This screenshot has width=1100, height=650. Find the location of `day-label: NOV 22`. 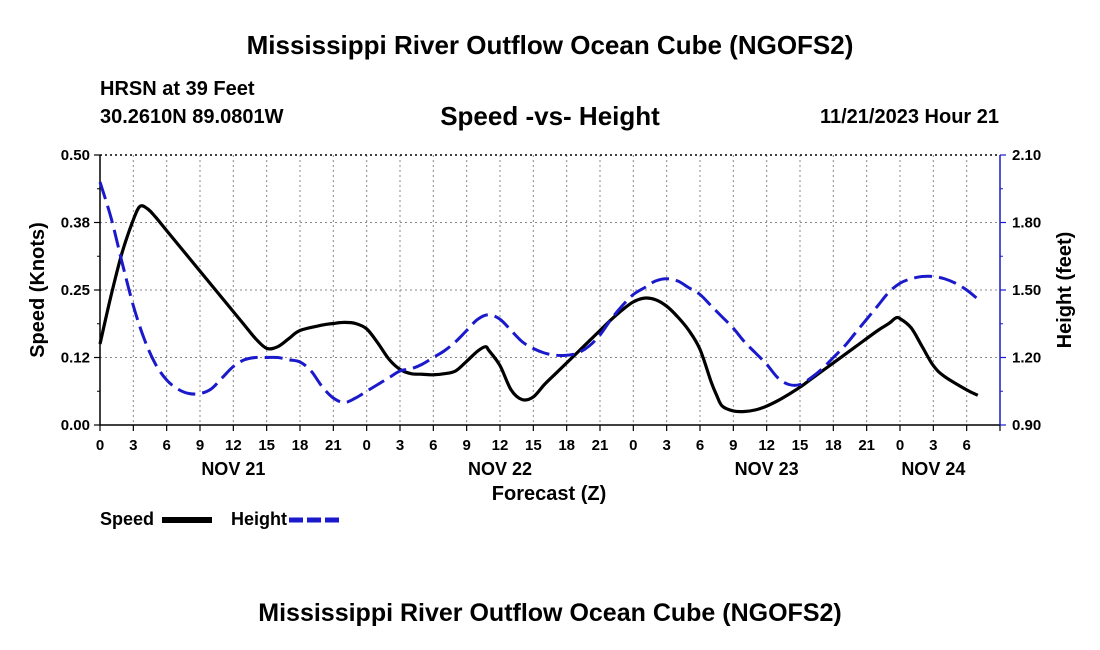

day-label: NOV 22 is located at coordinates (500, 469).